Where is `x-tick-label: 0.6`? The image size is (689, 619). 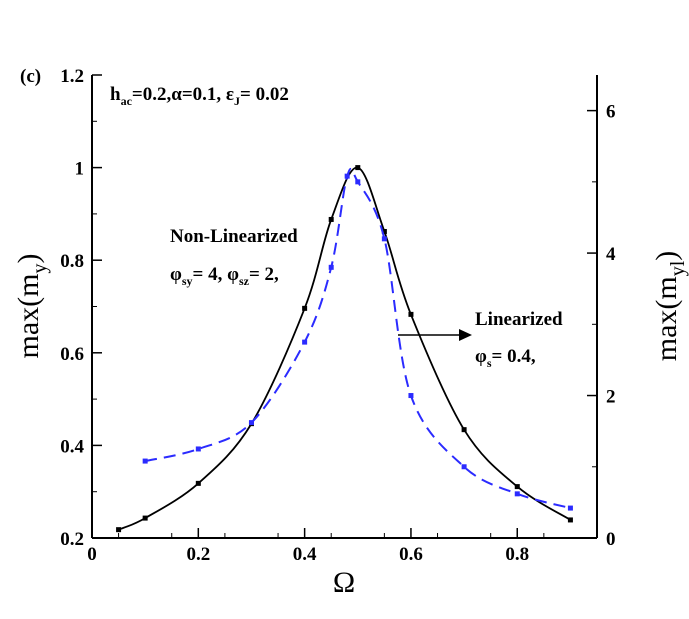 x-tick-label: 0.6 is located at coordinates (411, 554).